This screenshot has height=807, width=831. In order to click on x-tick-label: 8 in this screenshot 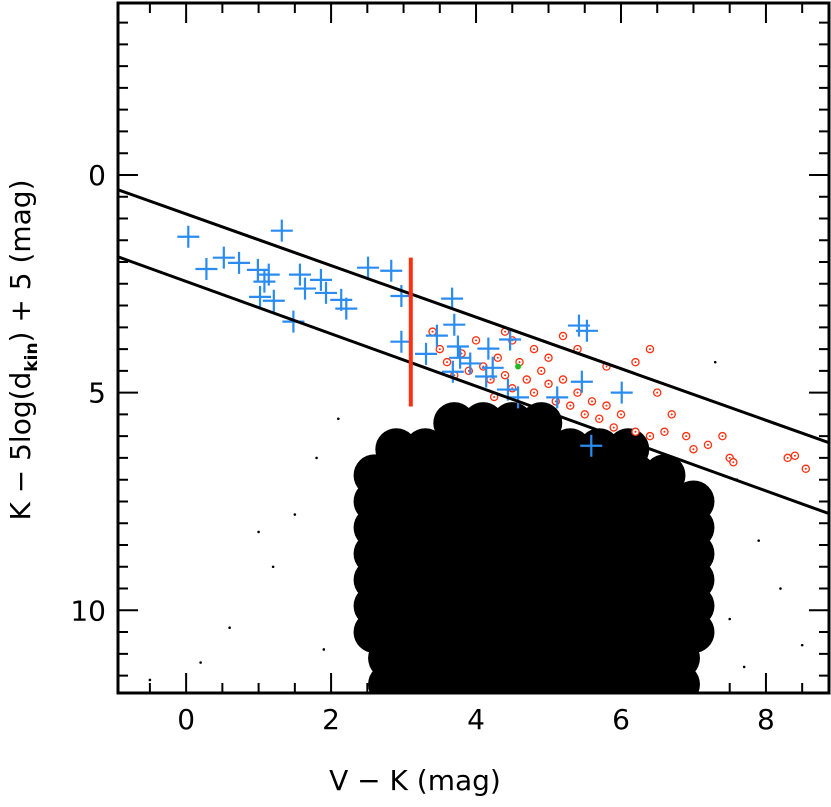, I will do `click(766, 719)`.